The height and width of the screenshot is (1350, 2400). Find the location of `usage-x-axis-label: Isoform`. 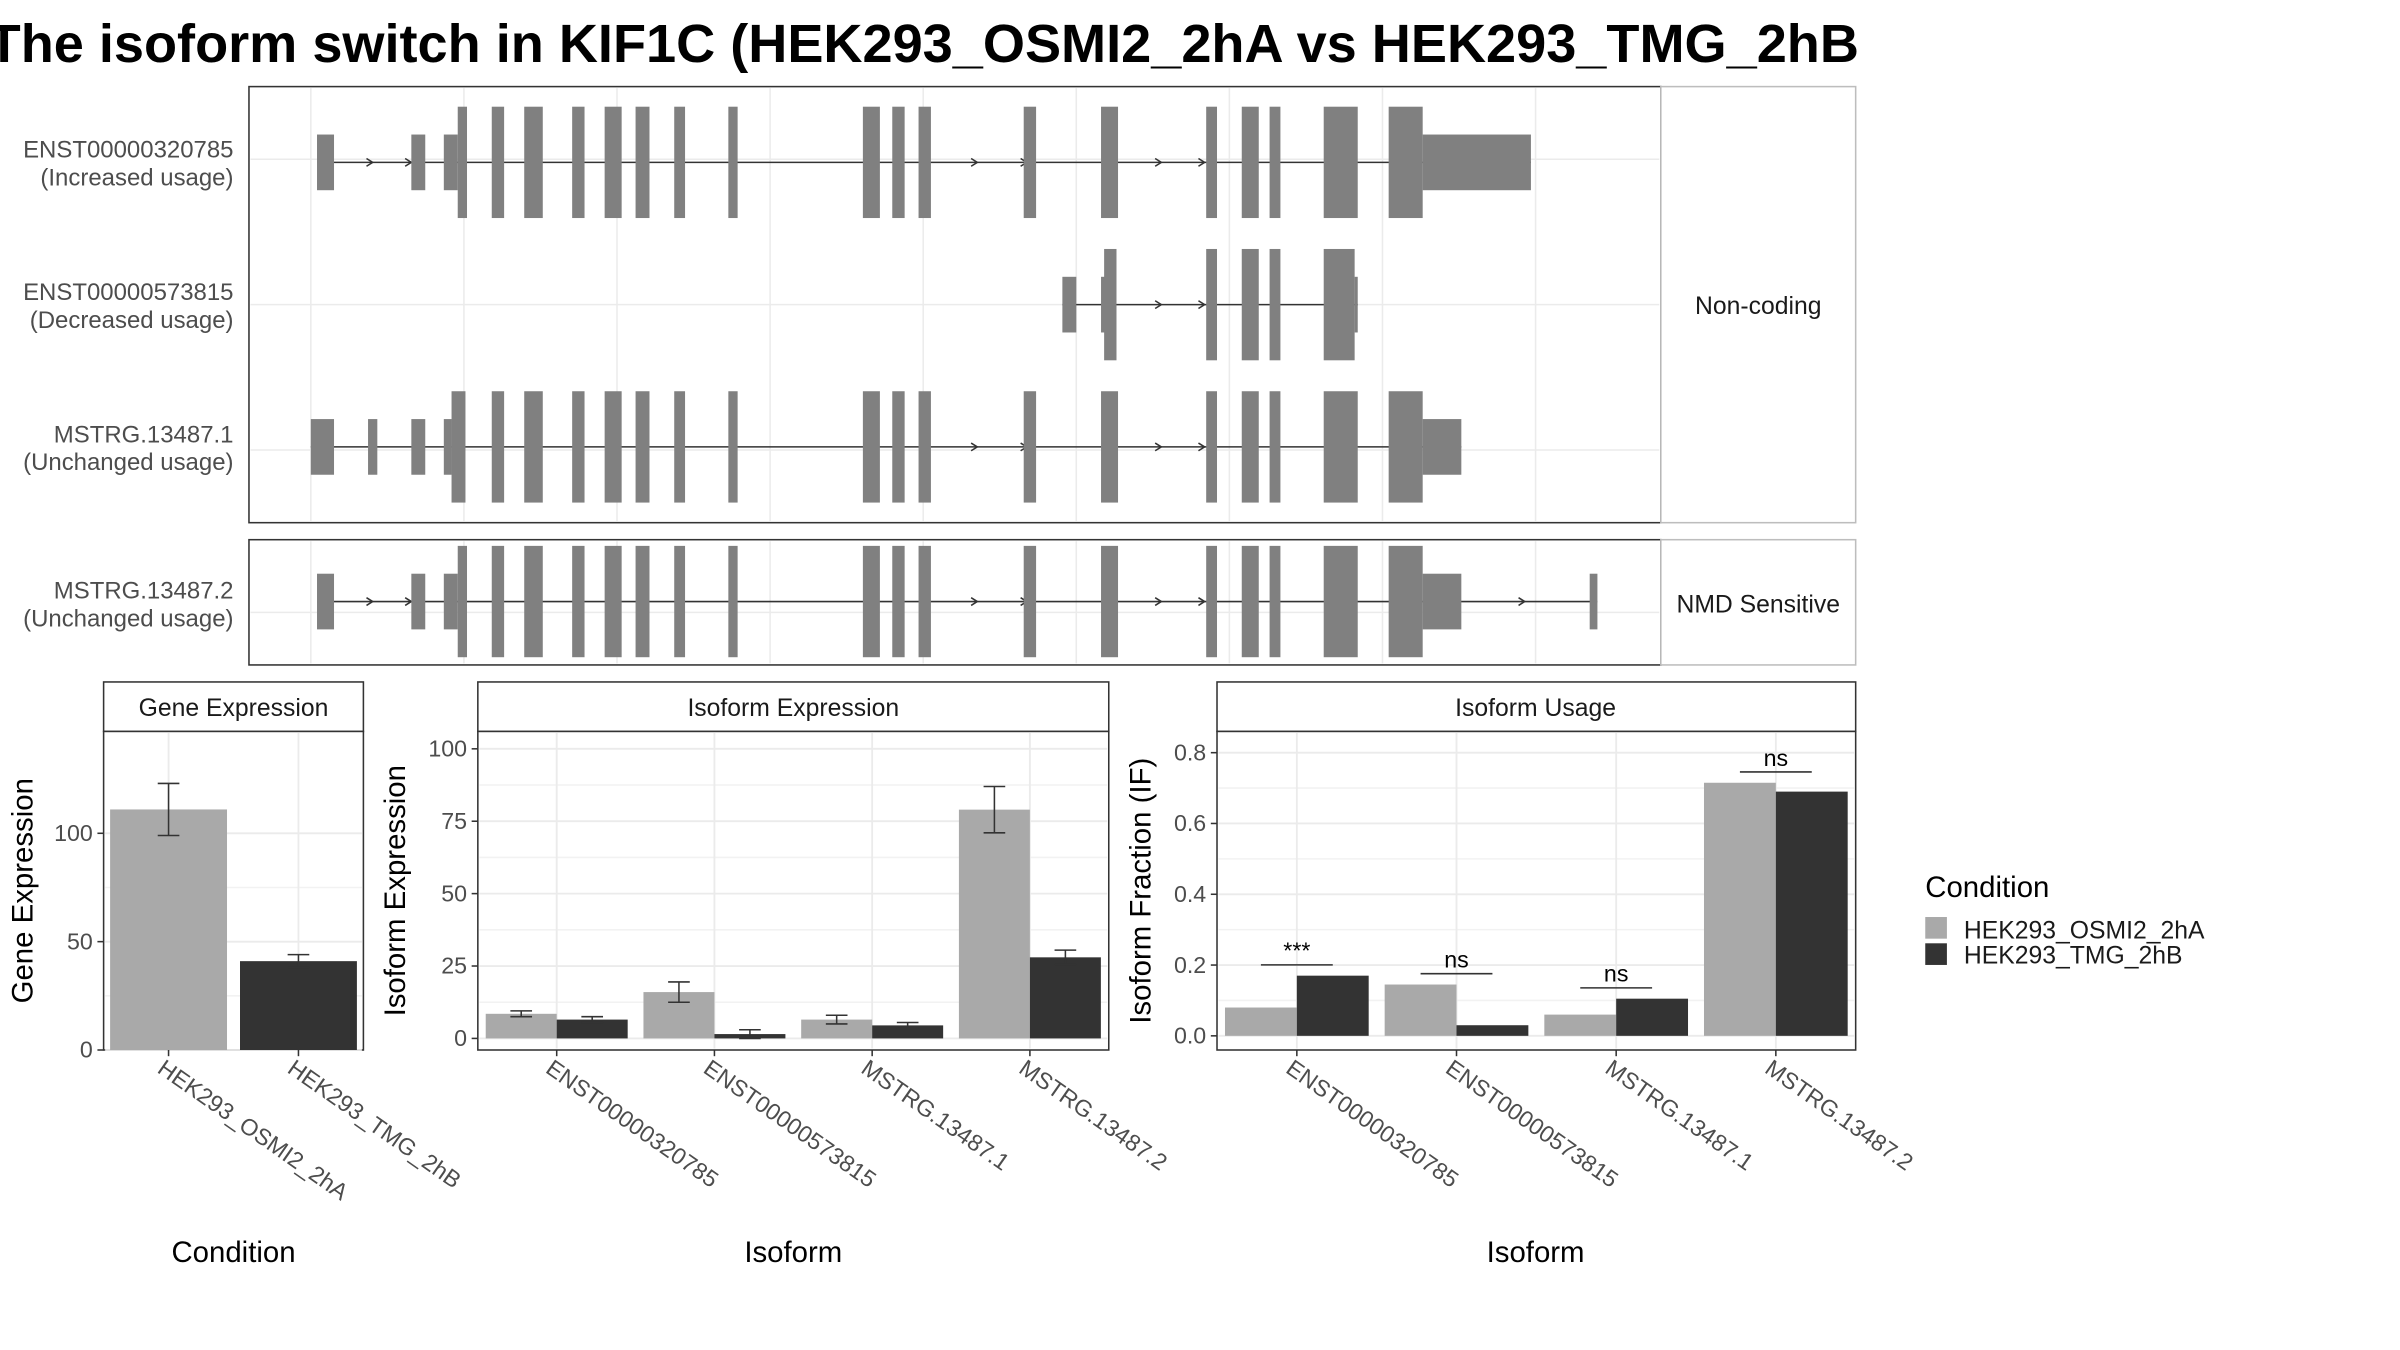

usage-x-axis-label: Isoform is located at coordinates (1536, 1252).